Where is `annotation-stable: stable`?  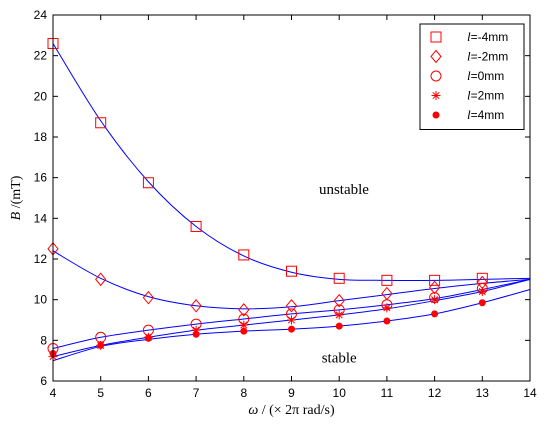 annotation-stable: stable is located at coordinates (339, 359).